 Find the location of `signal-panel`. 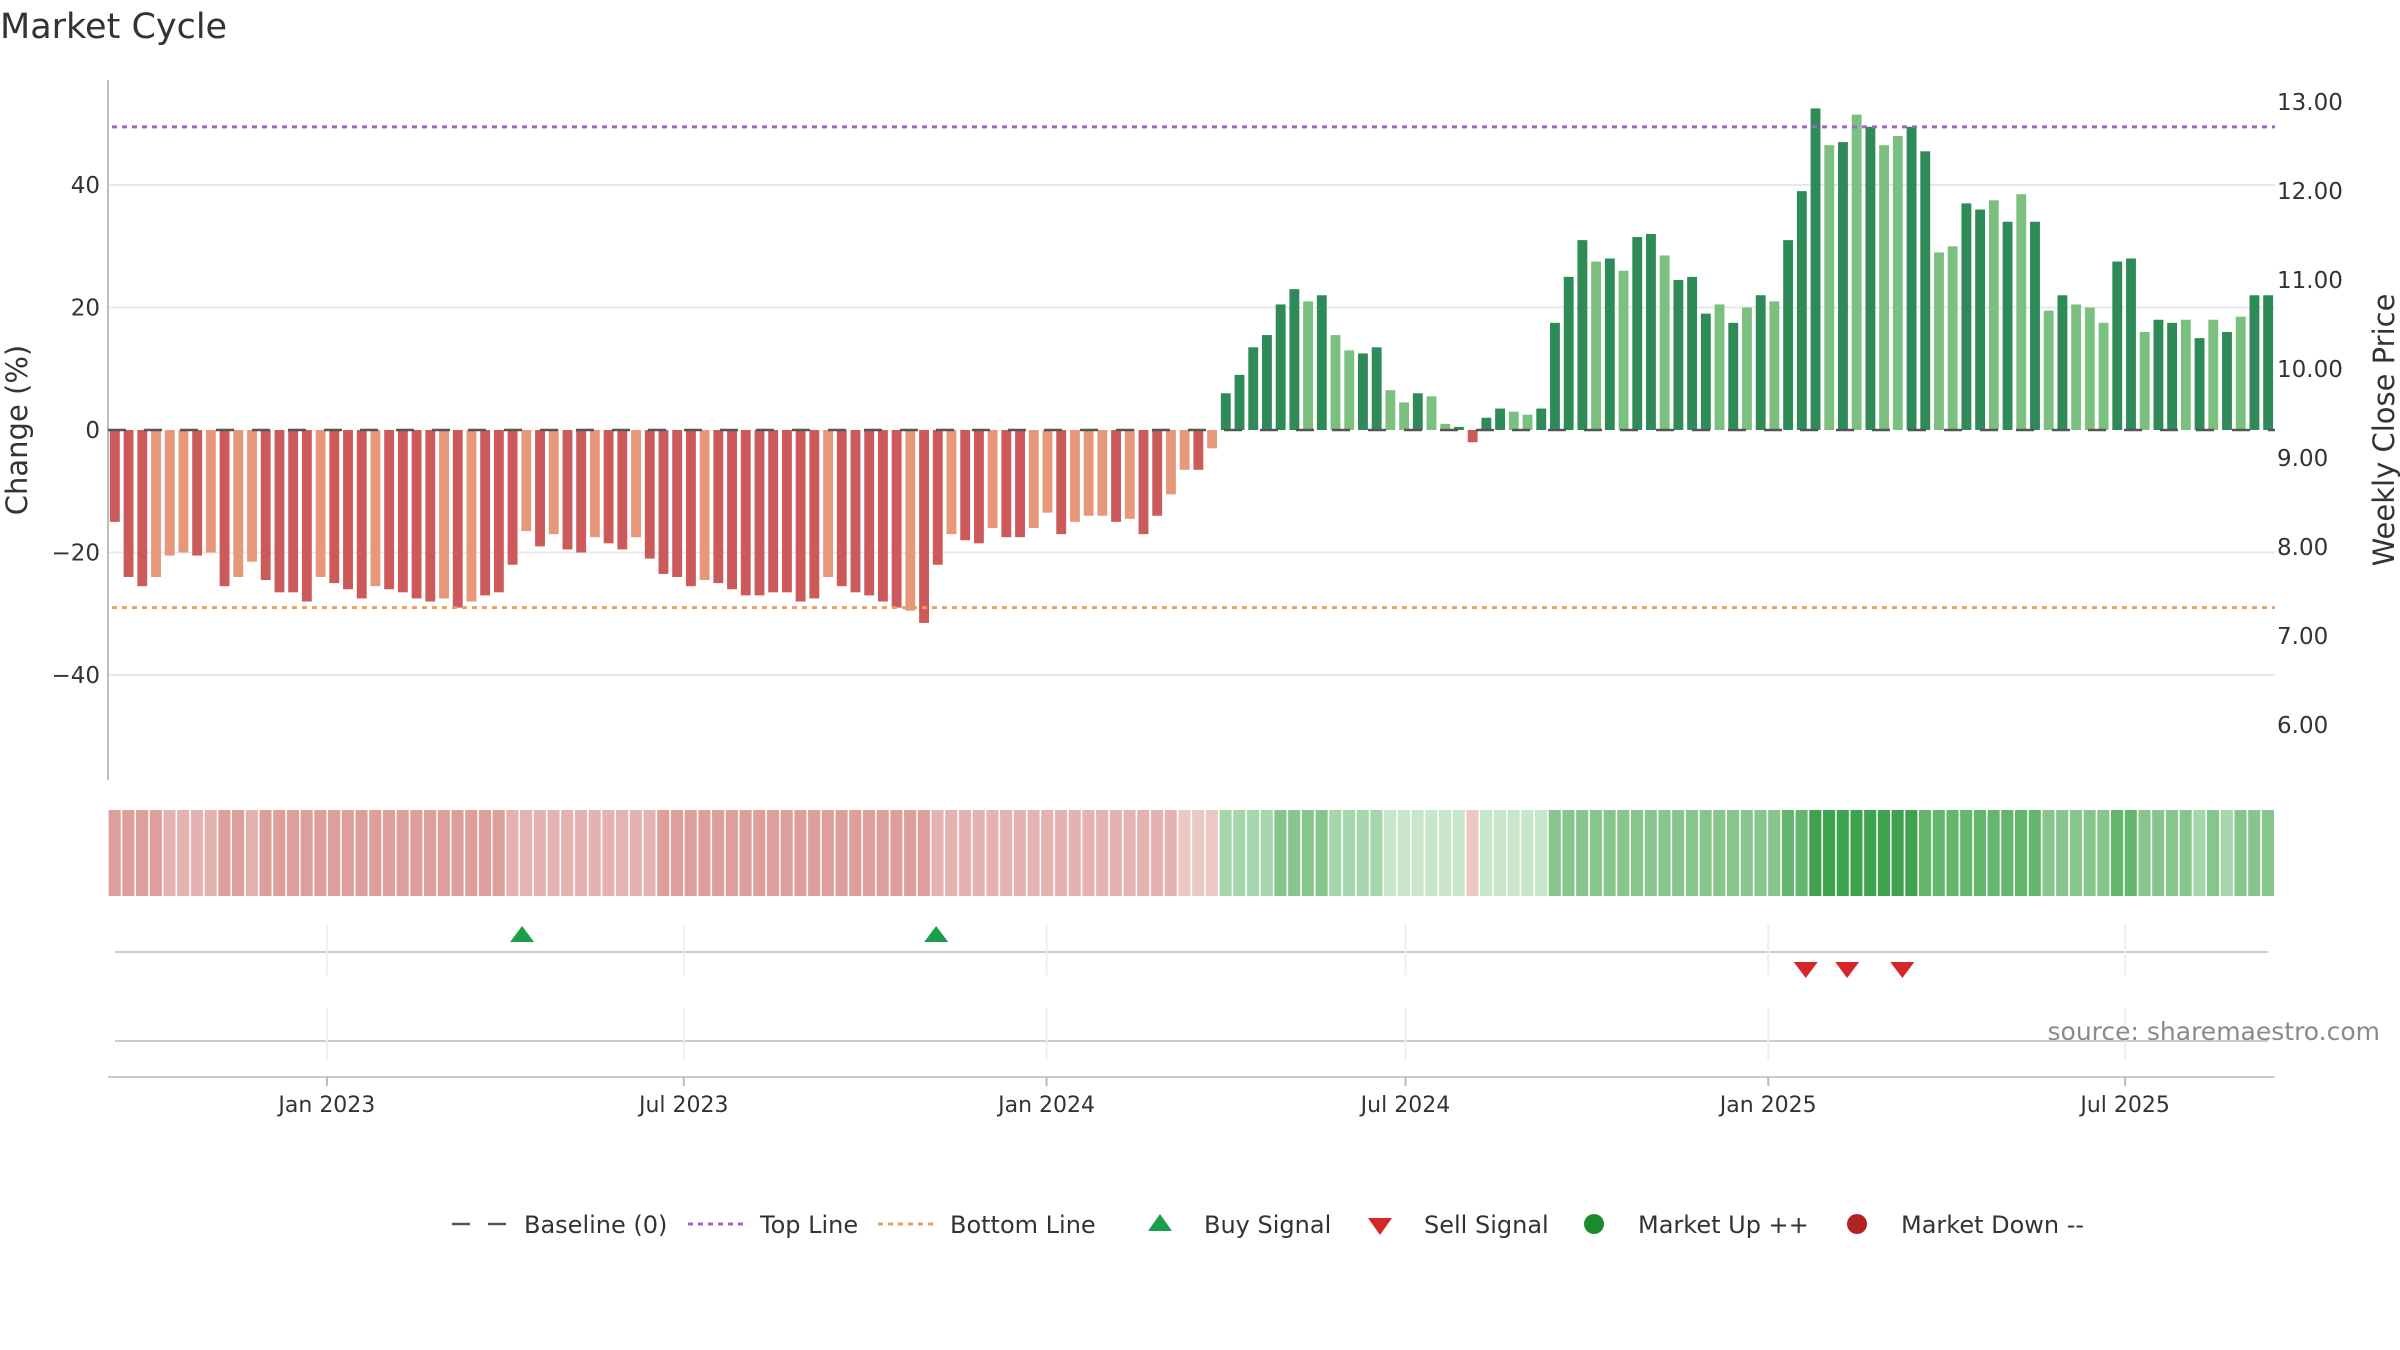

signal-panel is located at coordinates (1191, 952).